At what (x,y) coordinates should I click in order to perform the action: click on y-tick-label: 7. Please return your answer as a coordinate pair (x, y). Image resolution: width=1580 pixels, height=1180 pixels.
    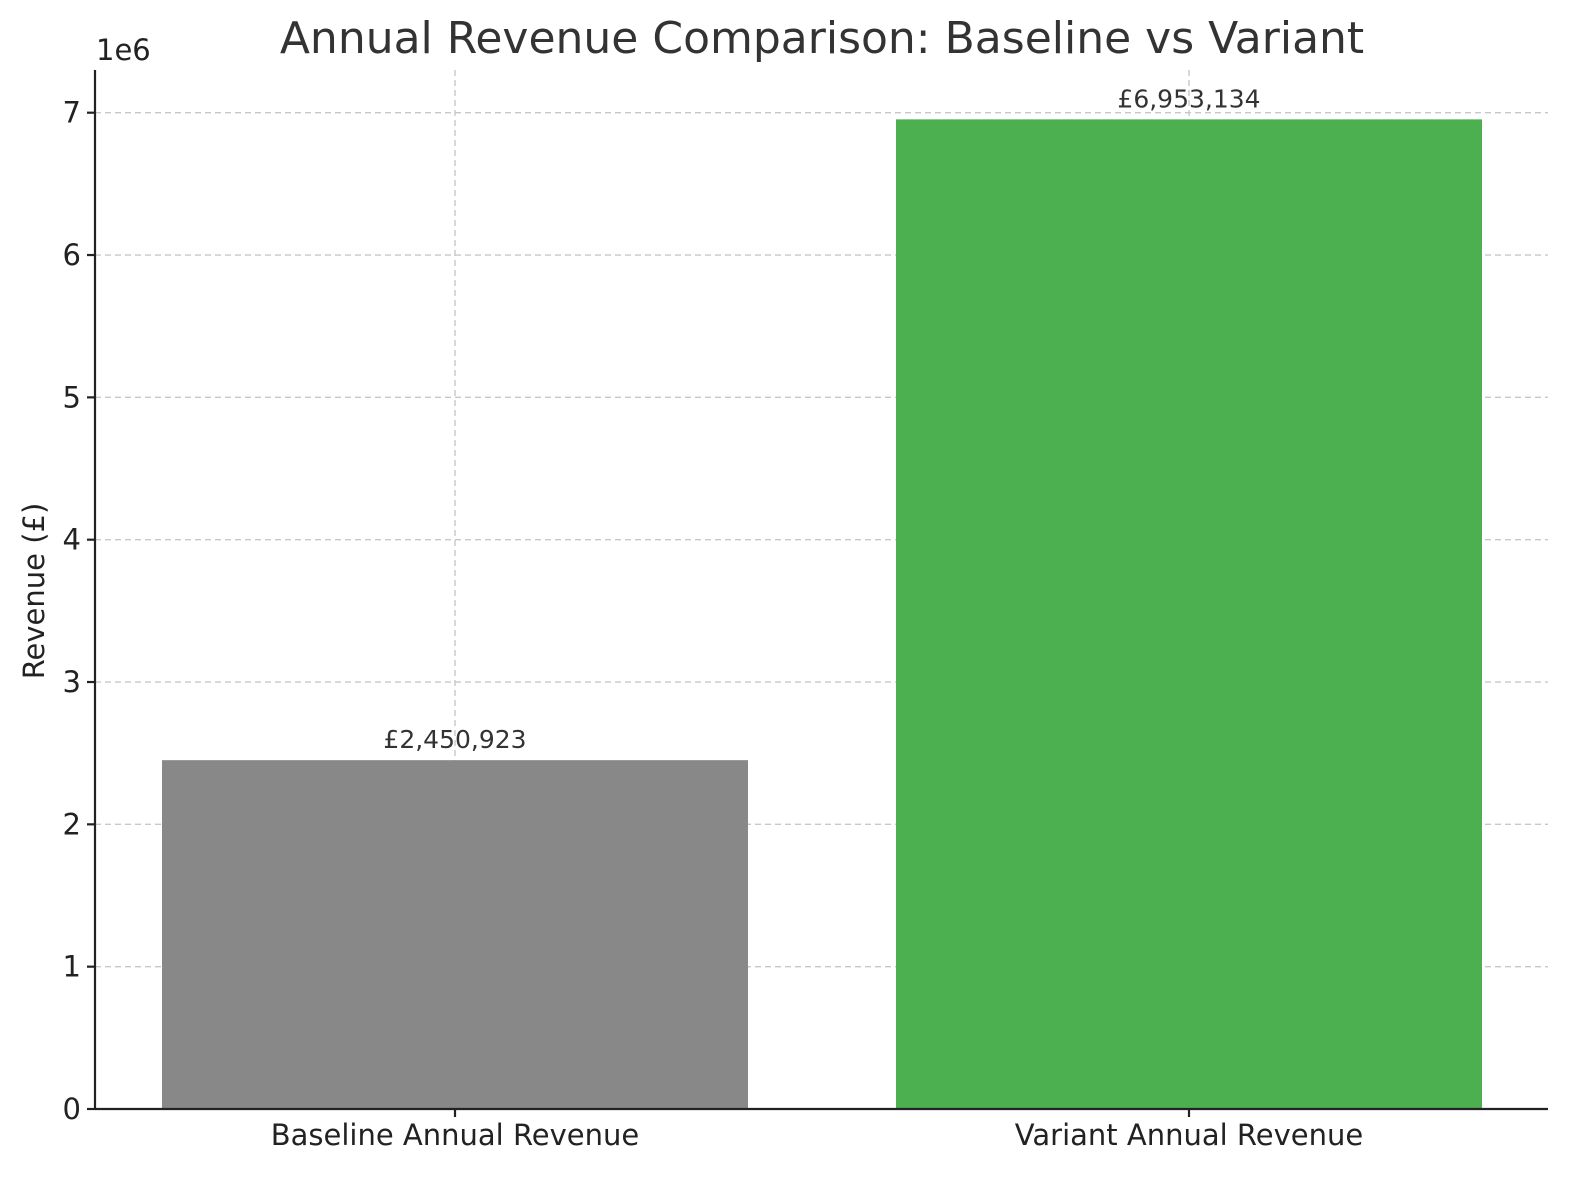
    Looking at the image, I should click on (72, 113).